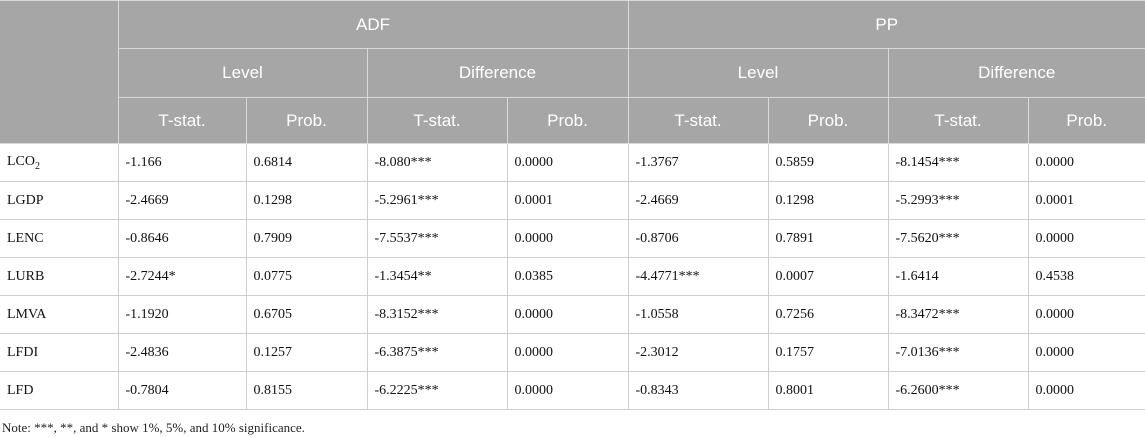  What do you see at coordinates (437, 314) in the screenshot?
I see `data-cell: -8.3152***` at bounding box center [437, 314].